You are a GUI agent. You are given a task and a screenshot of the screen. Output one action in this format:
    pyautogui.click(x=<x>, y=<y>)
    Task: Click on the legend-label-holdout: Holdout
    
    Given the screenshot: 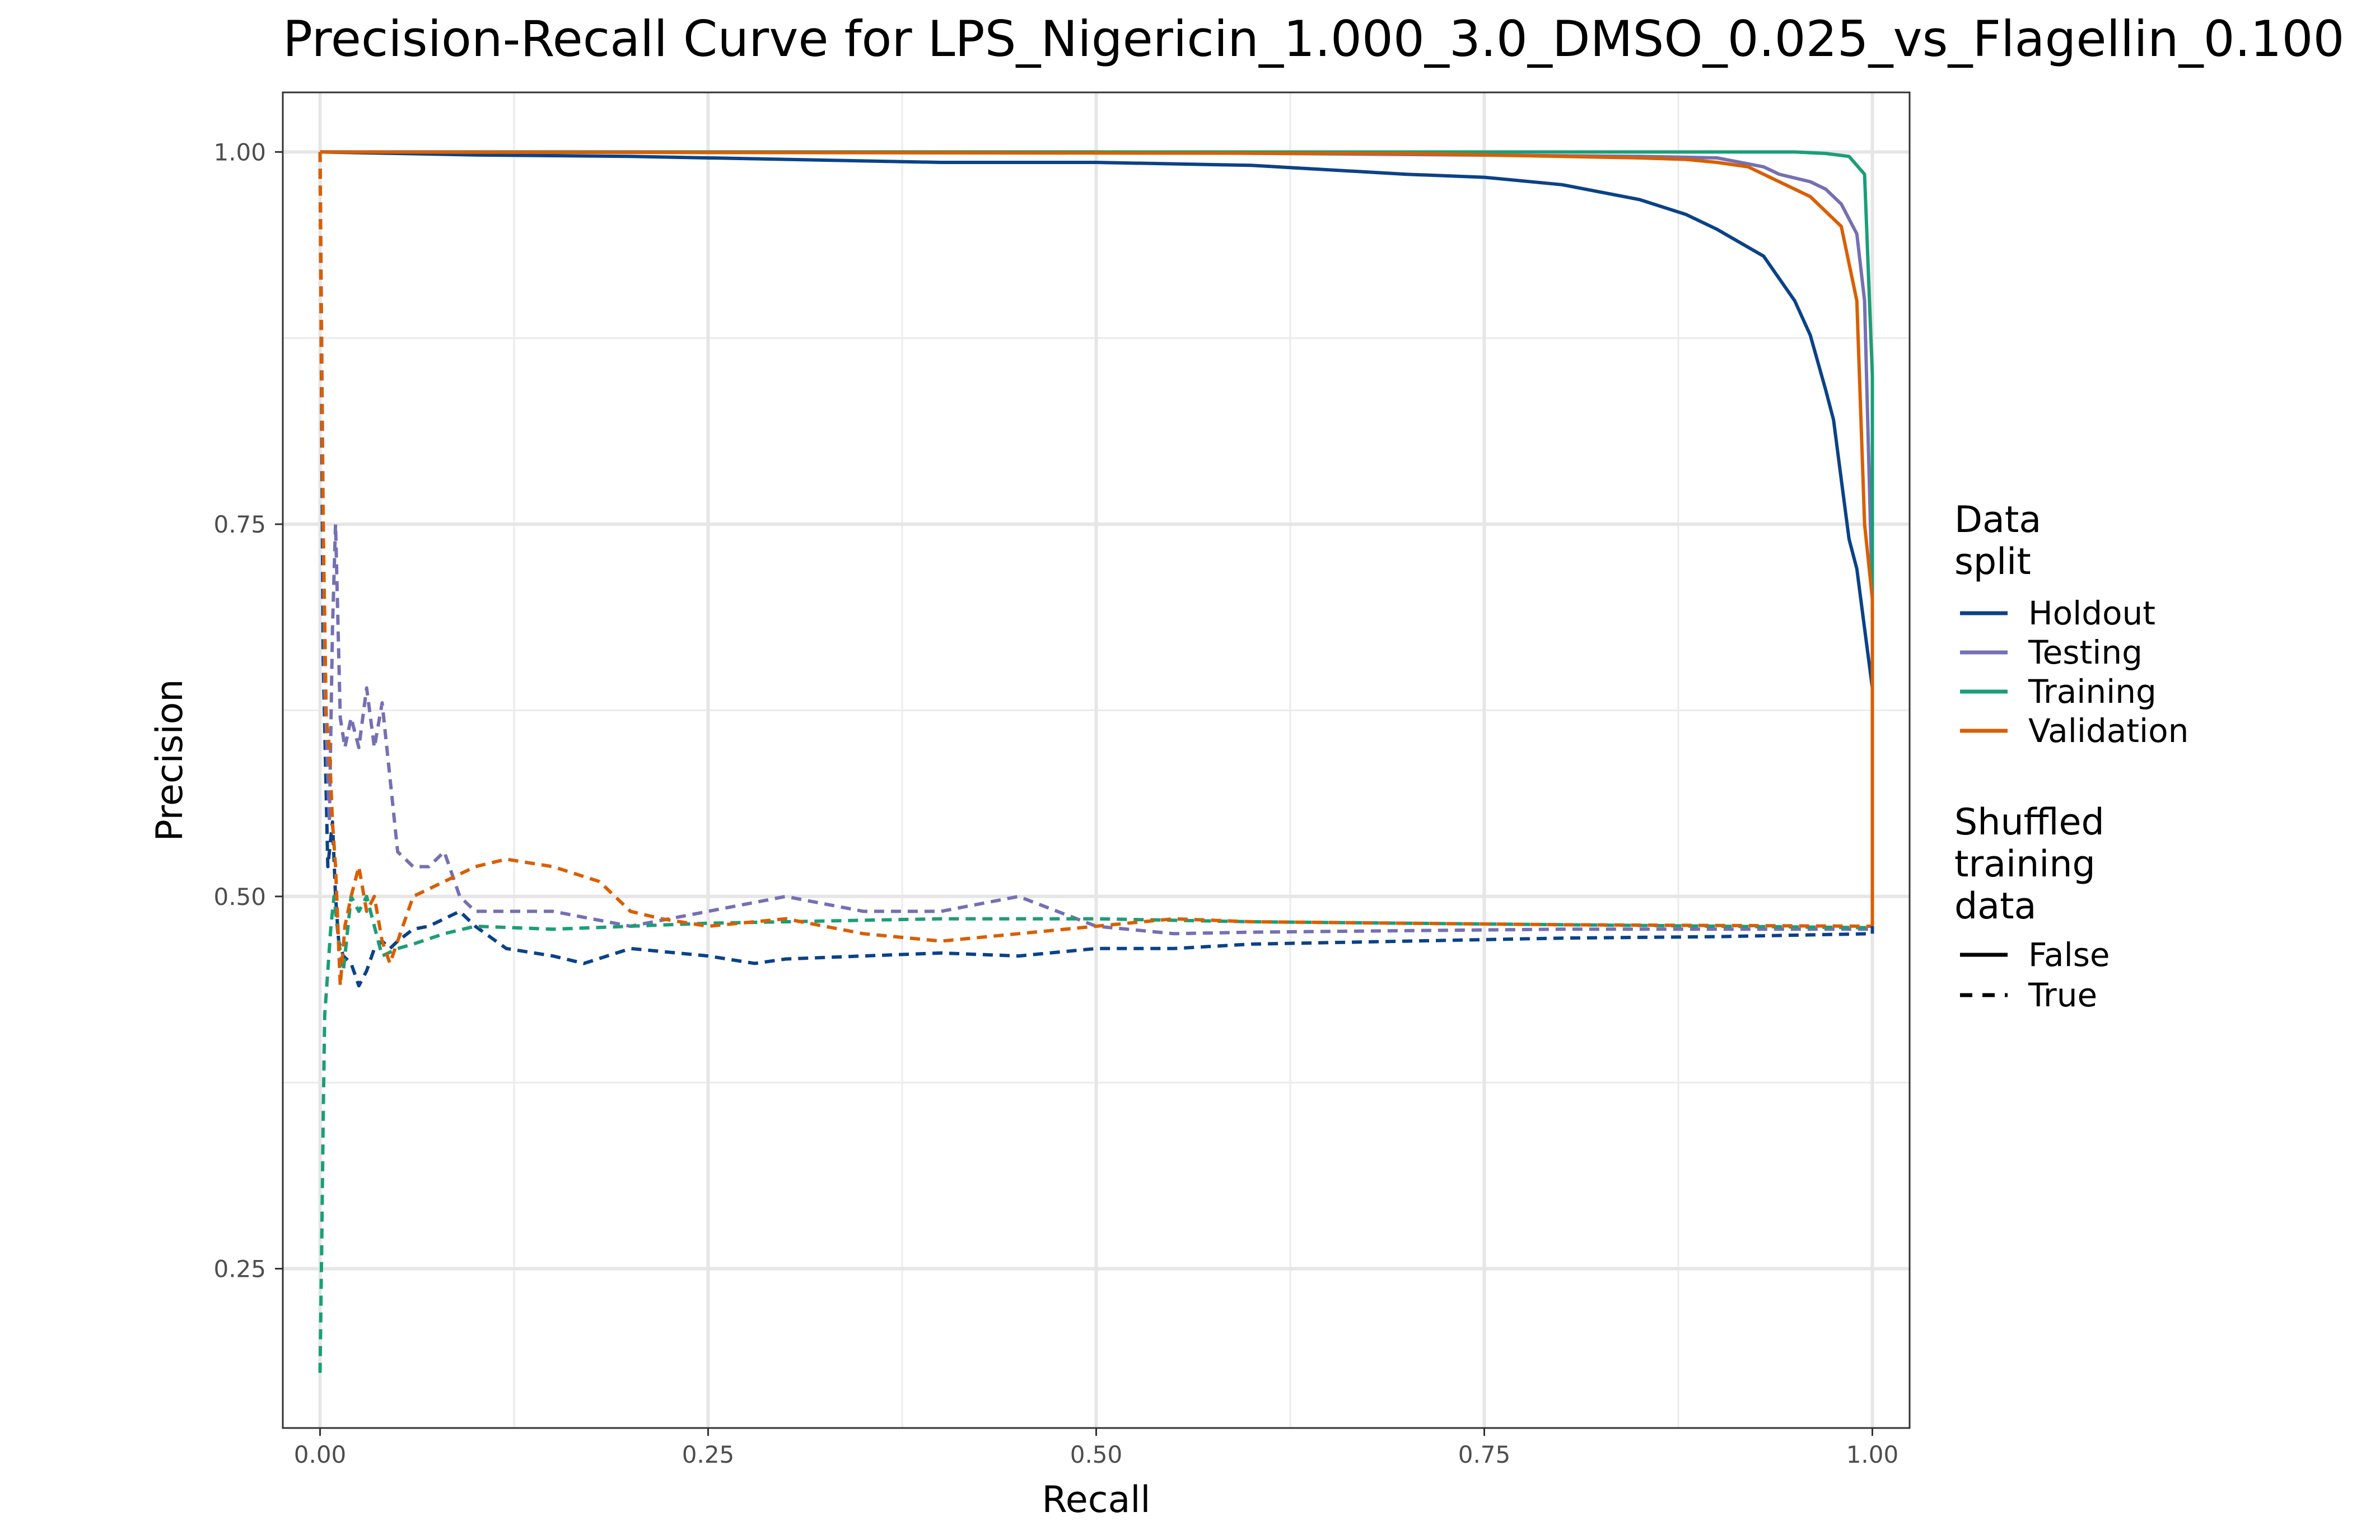 What is the action you would take?
    pyautogui.click(x=2092, y=613)
    